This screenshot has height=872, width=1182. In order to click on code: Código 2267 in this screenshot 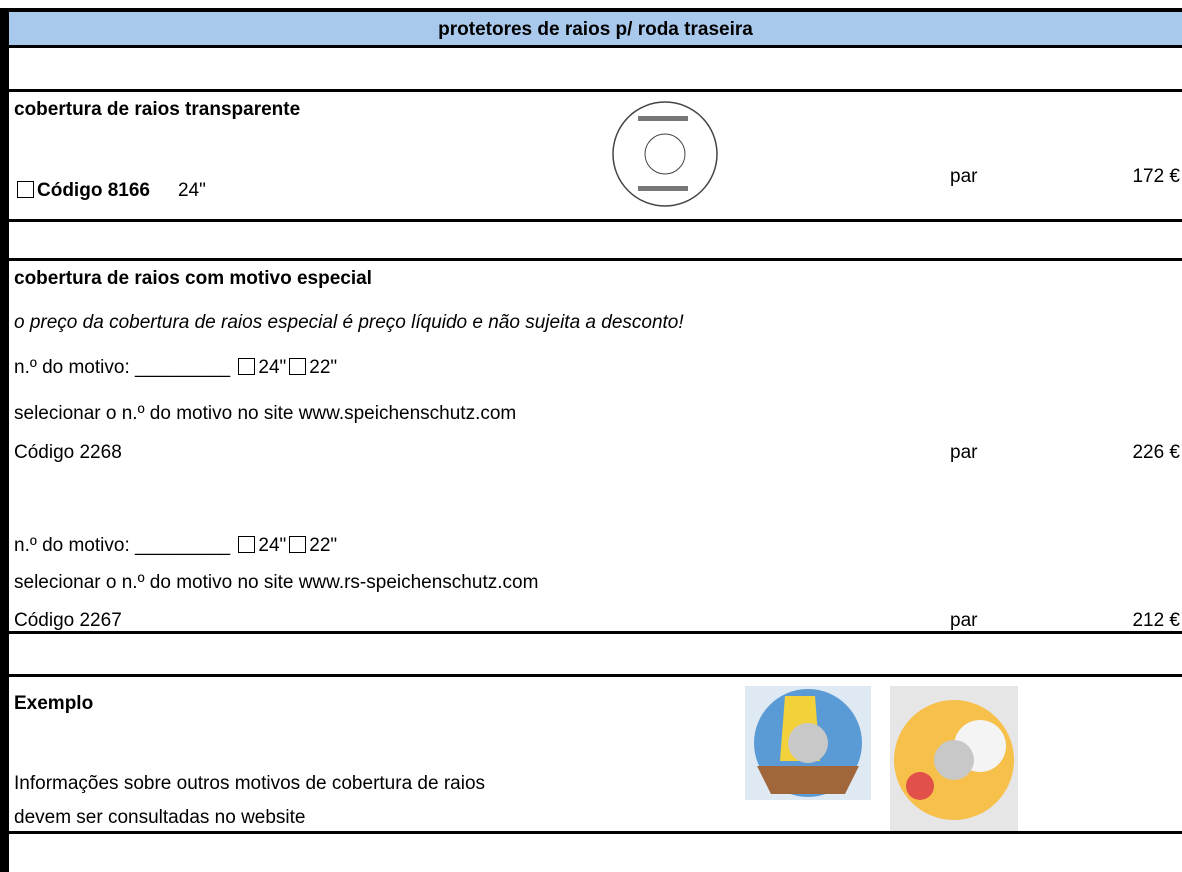, I will do `click(68, 620)`.